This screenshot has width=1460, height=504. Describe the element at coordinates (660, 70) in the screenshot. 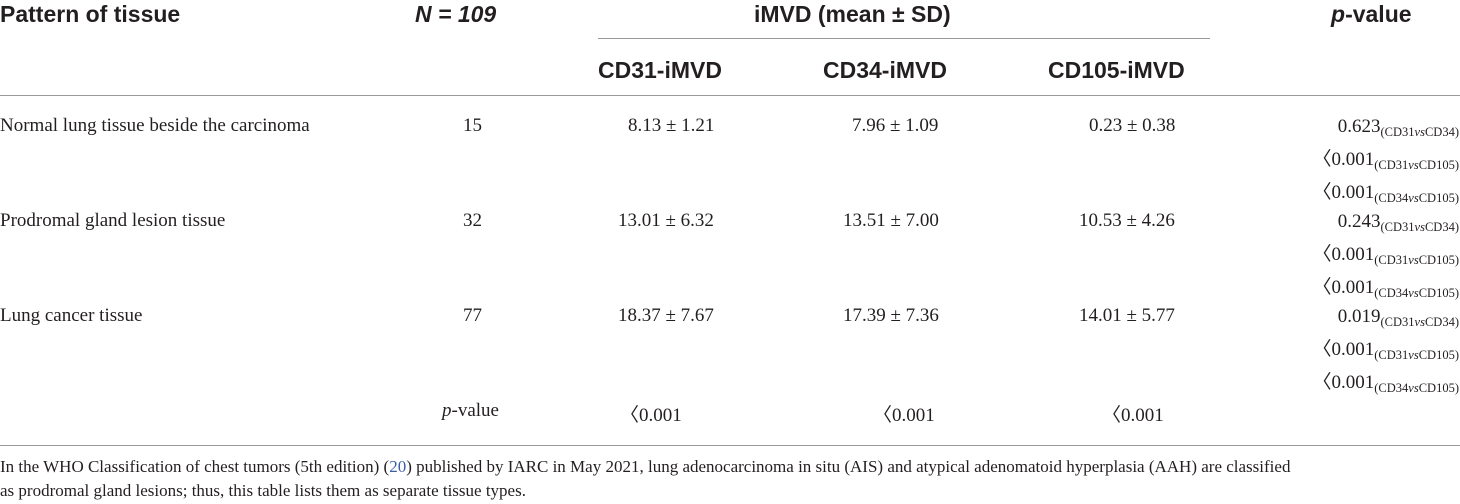

I see `header-cd31: CD31-iMVD` at that location.